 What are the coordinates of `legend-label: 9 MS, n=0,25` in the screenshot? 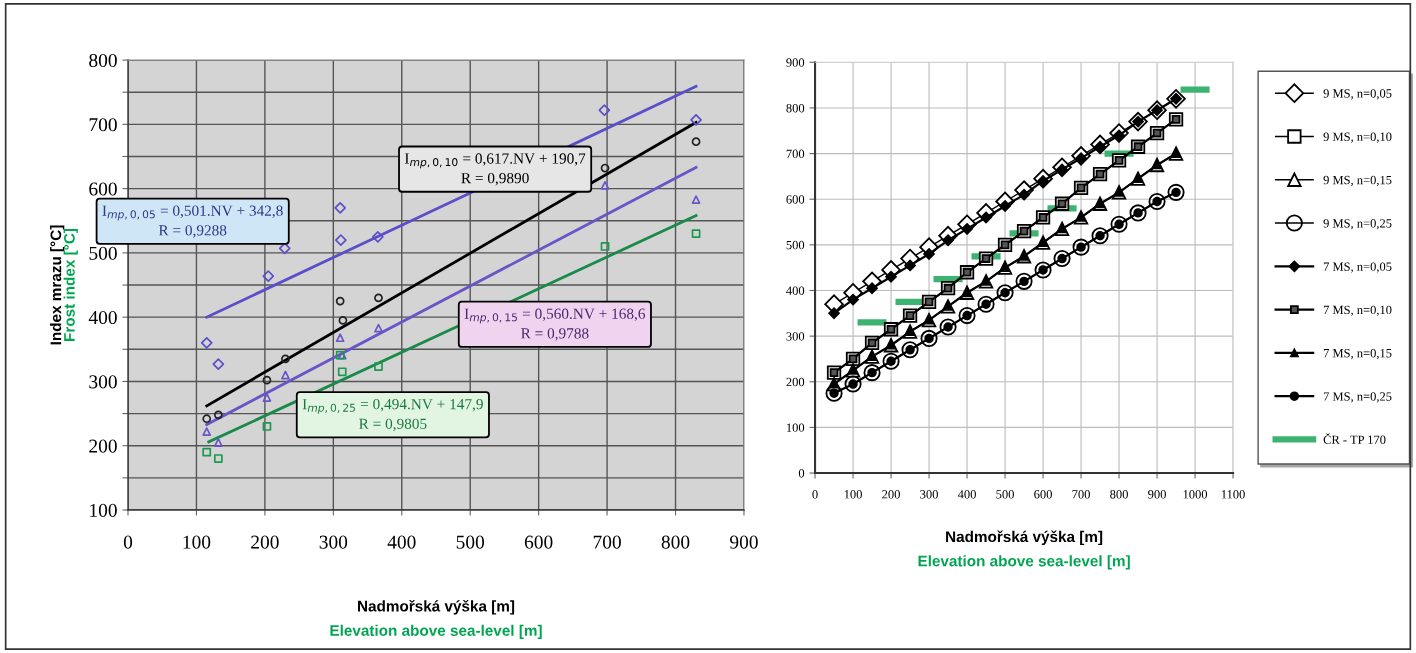 It's located at (1357, 224).